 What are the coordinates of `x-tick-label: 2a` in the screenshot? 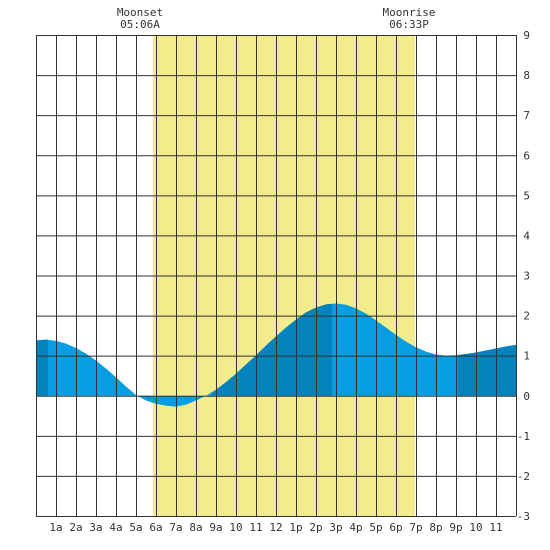 It's located at (75, 527).